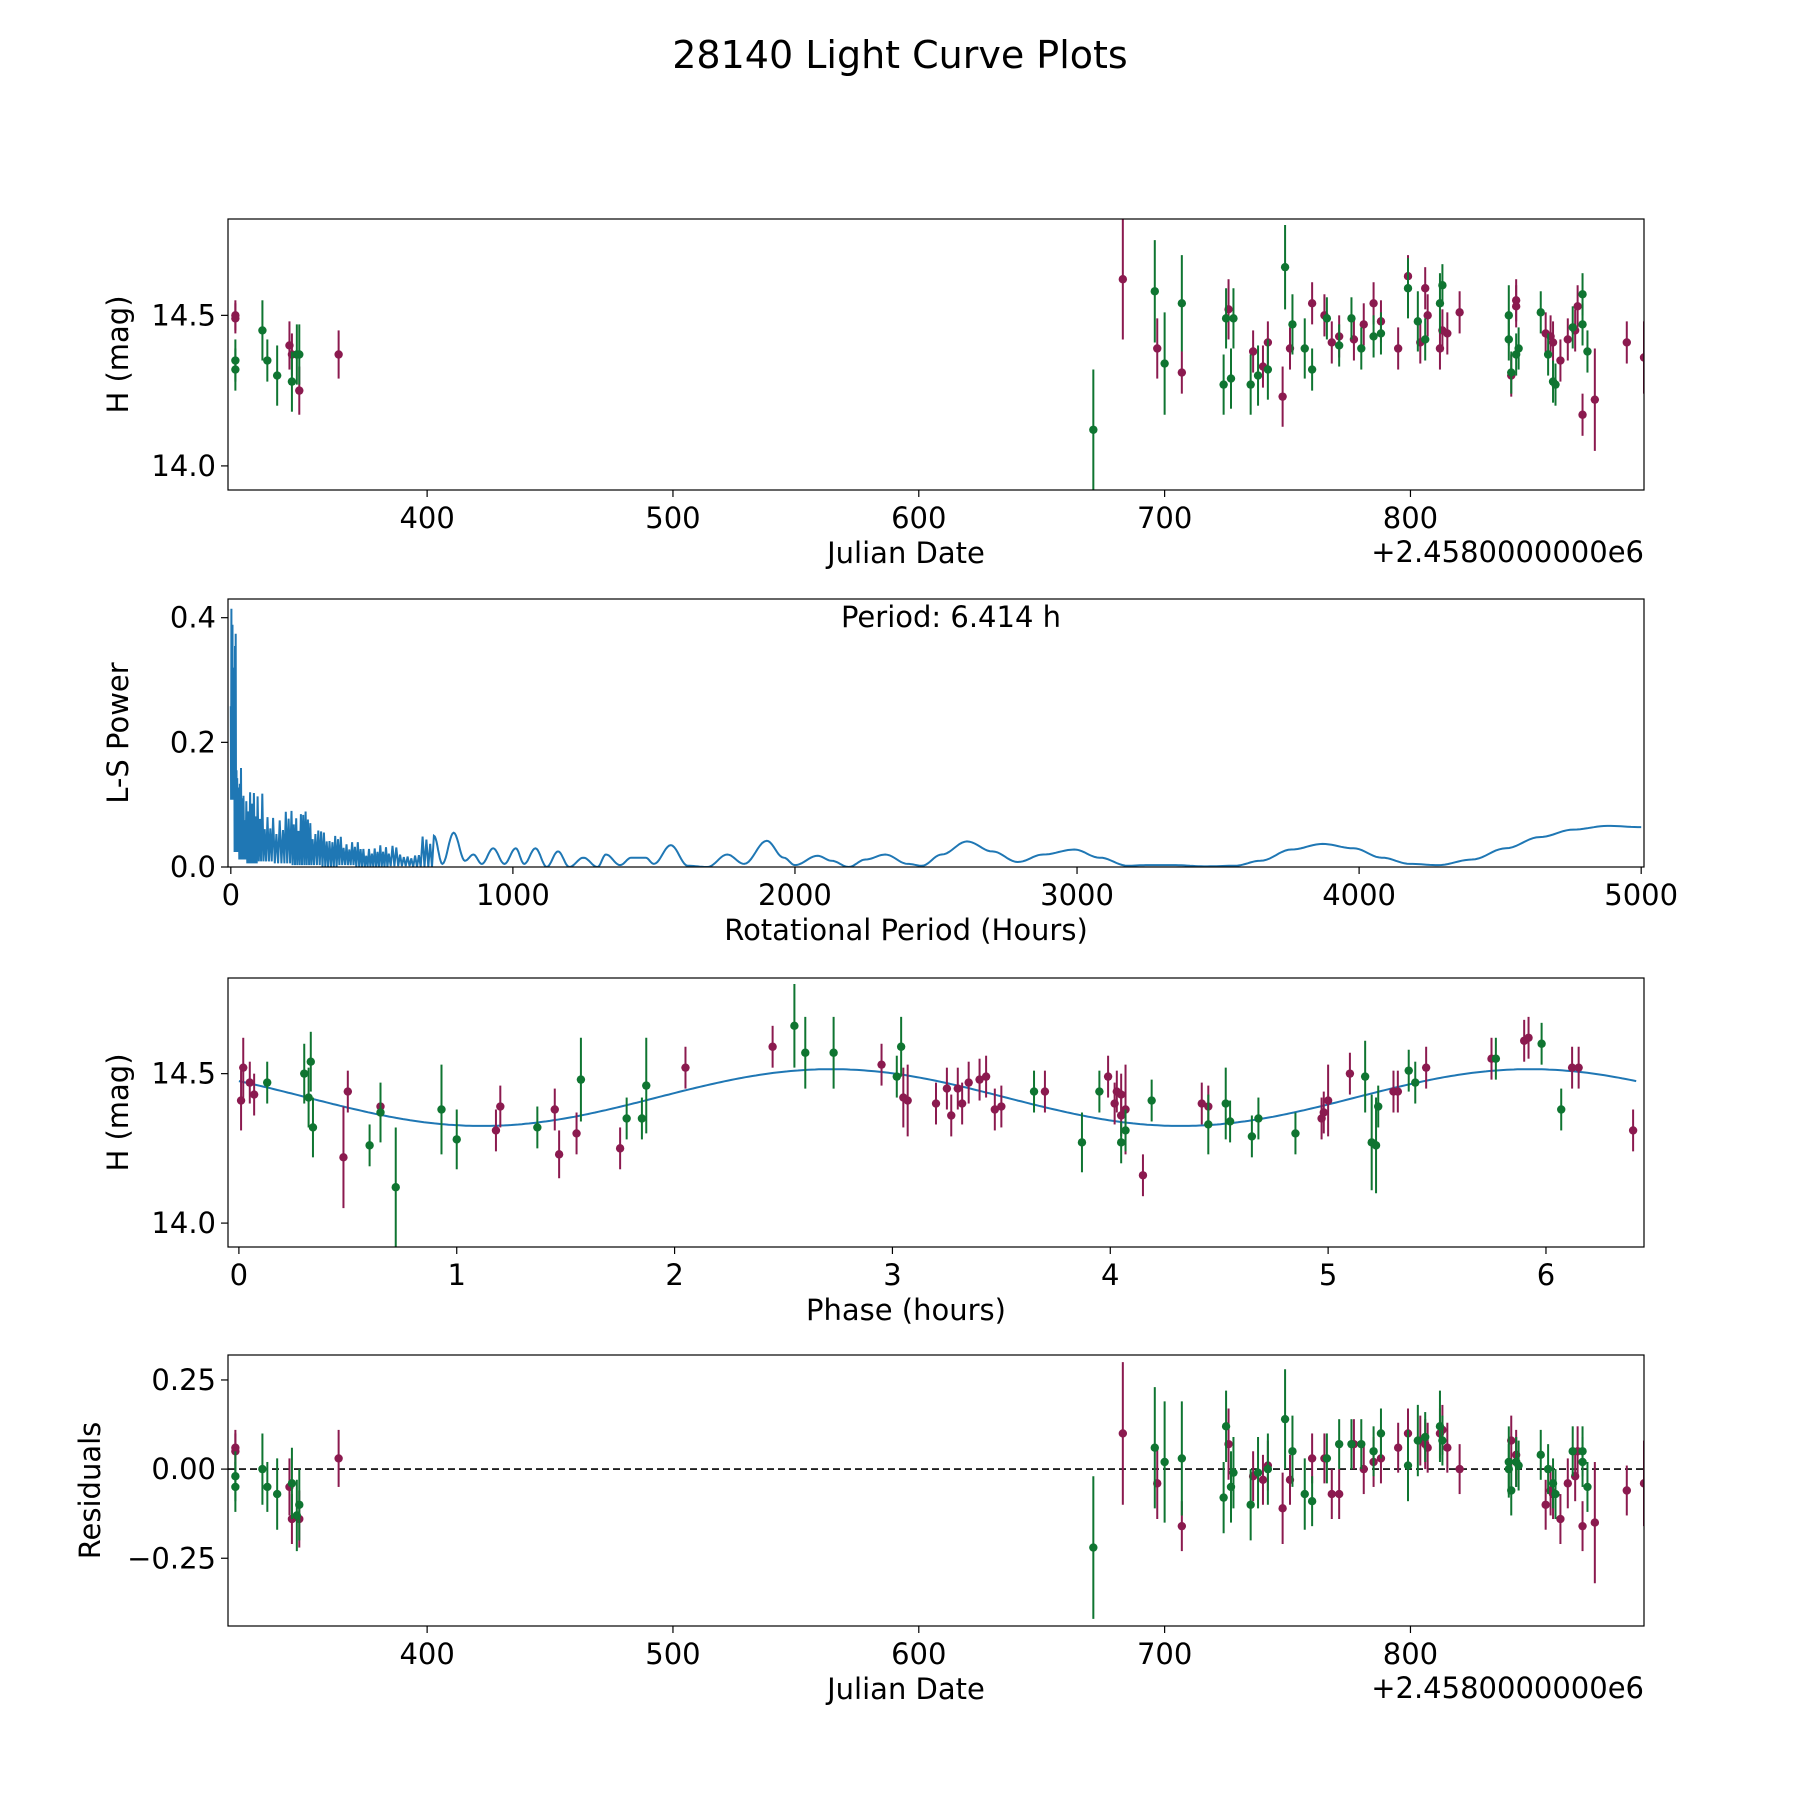 Image resolution: width=1800 pixels, height=1800 pixels. What do you see at coordinates (183, 315) in the screenshot?
I see `y-tick-label: 14.5` at bounding box center [183, 315].